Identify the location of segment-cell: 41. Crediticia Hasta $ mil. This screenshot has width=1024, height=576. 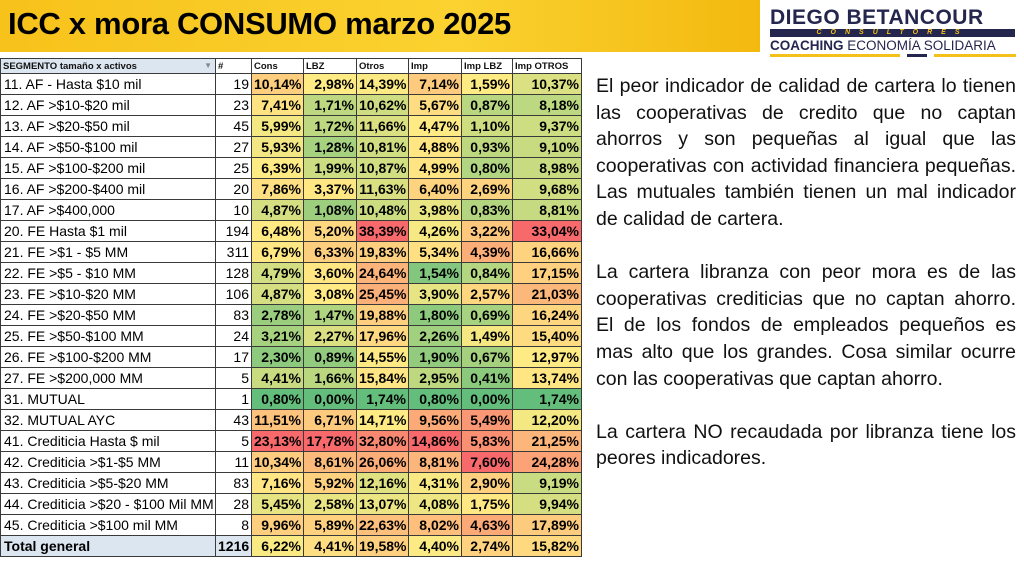
(108, 441).